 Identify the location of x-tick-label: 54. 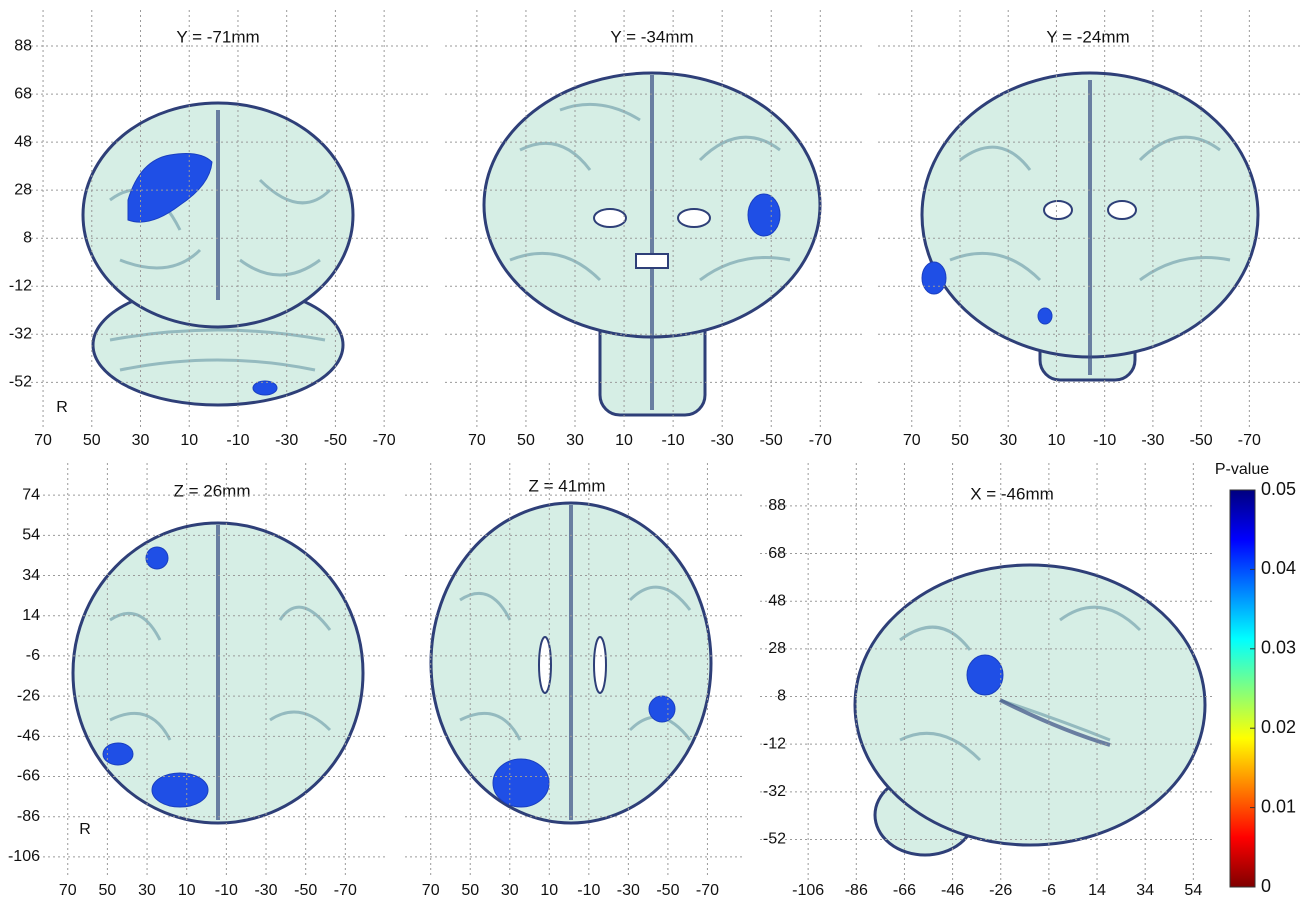
(1193, 890).